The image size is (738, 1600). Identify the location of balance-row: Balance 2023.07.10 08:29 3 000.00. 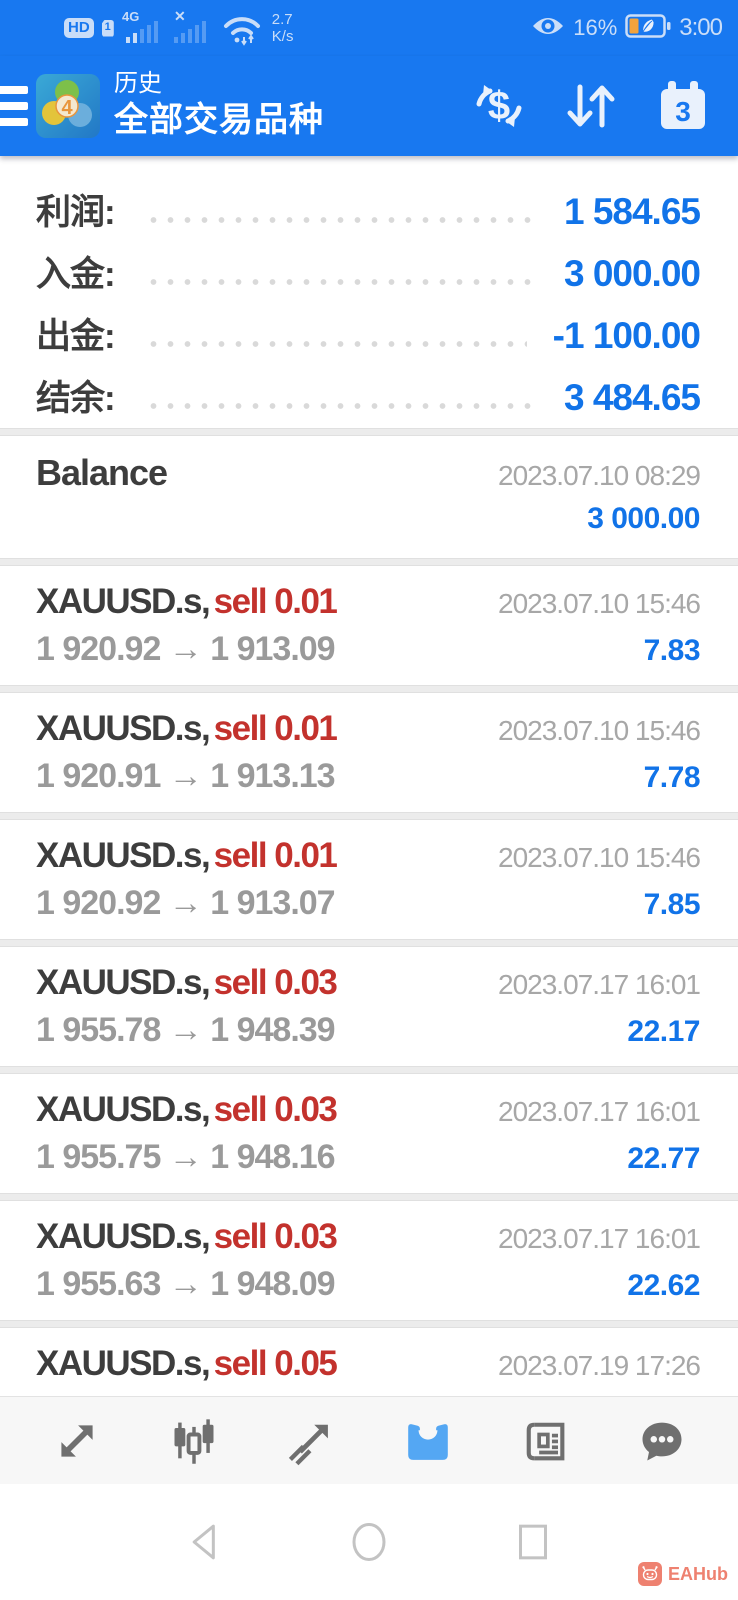
(369, 497).